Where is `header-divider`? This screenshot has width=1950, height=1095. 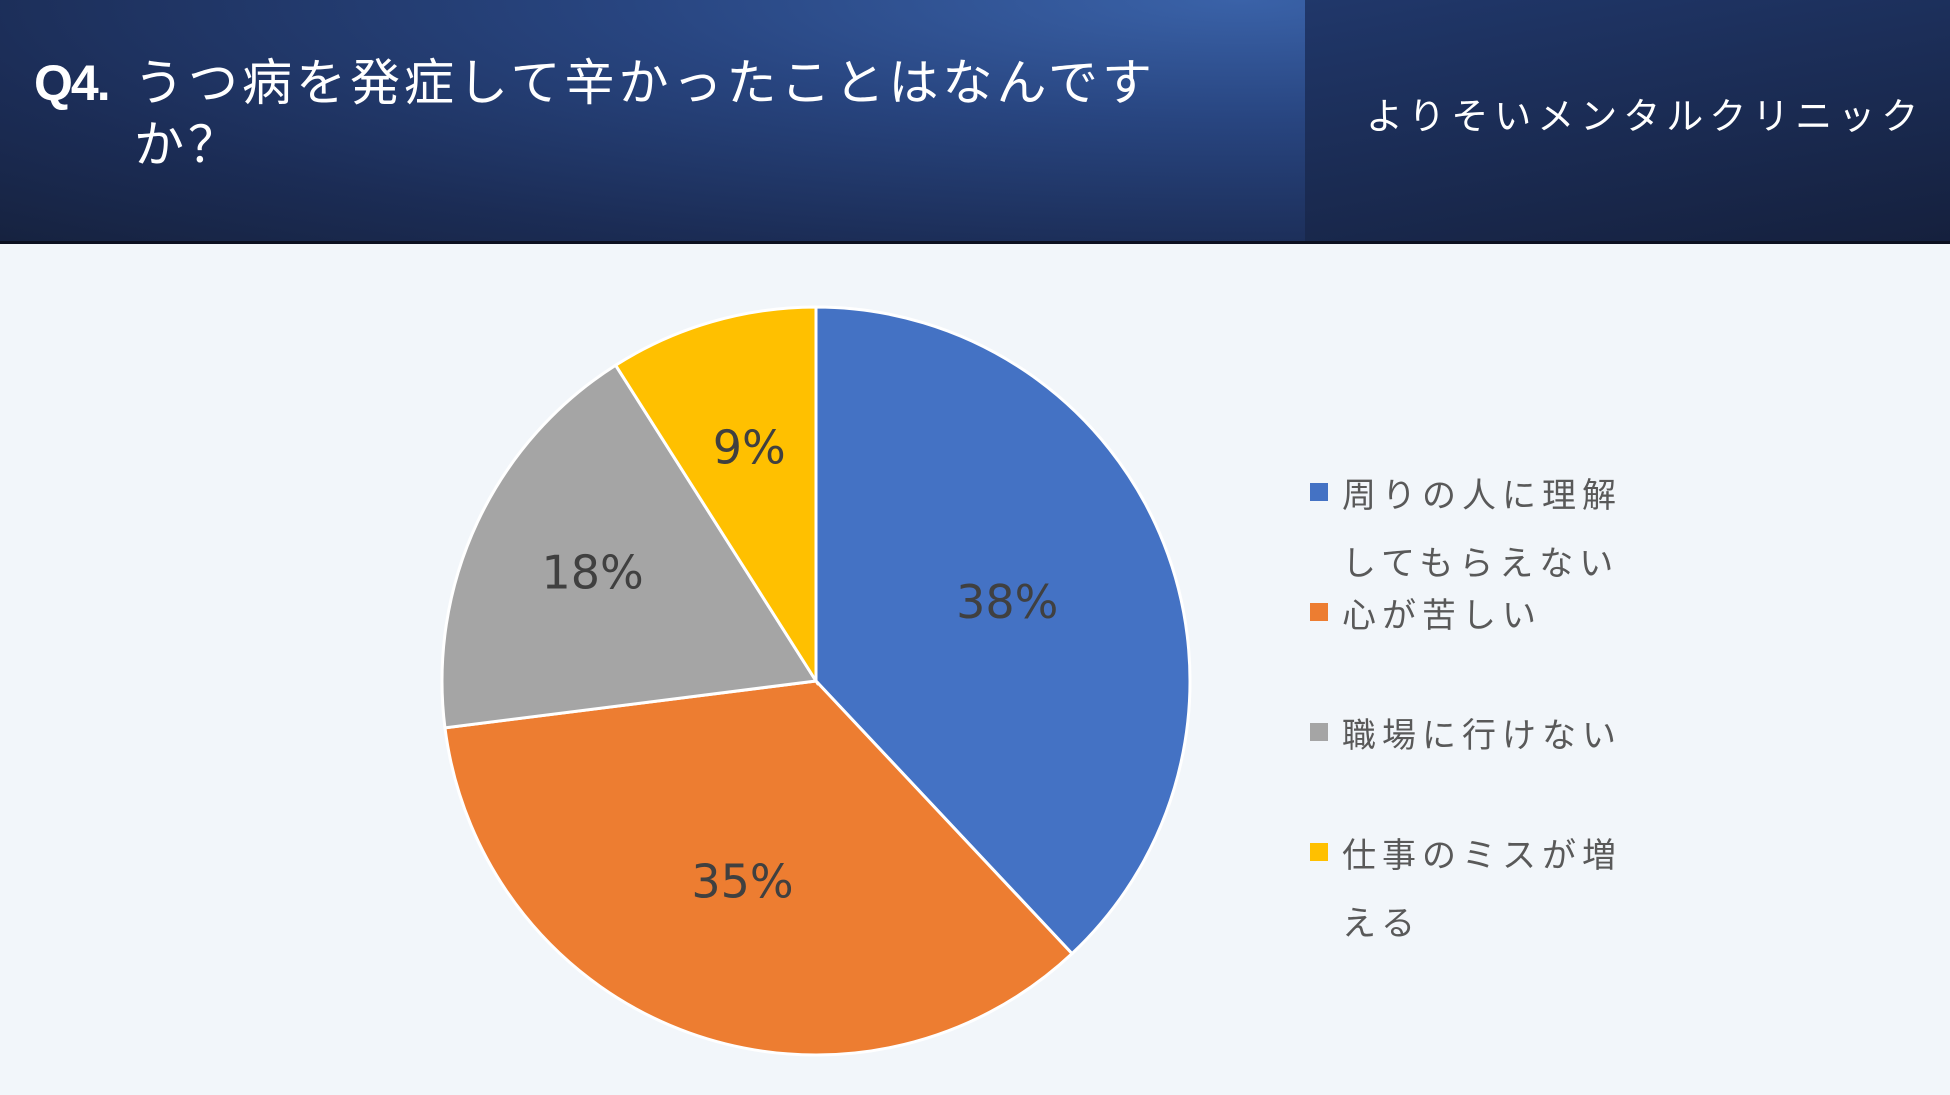 header-divider is located at coordinates (975, 242).